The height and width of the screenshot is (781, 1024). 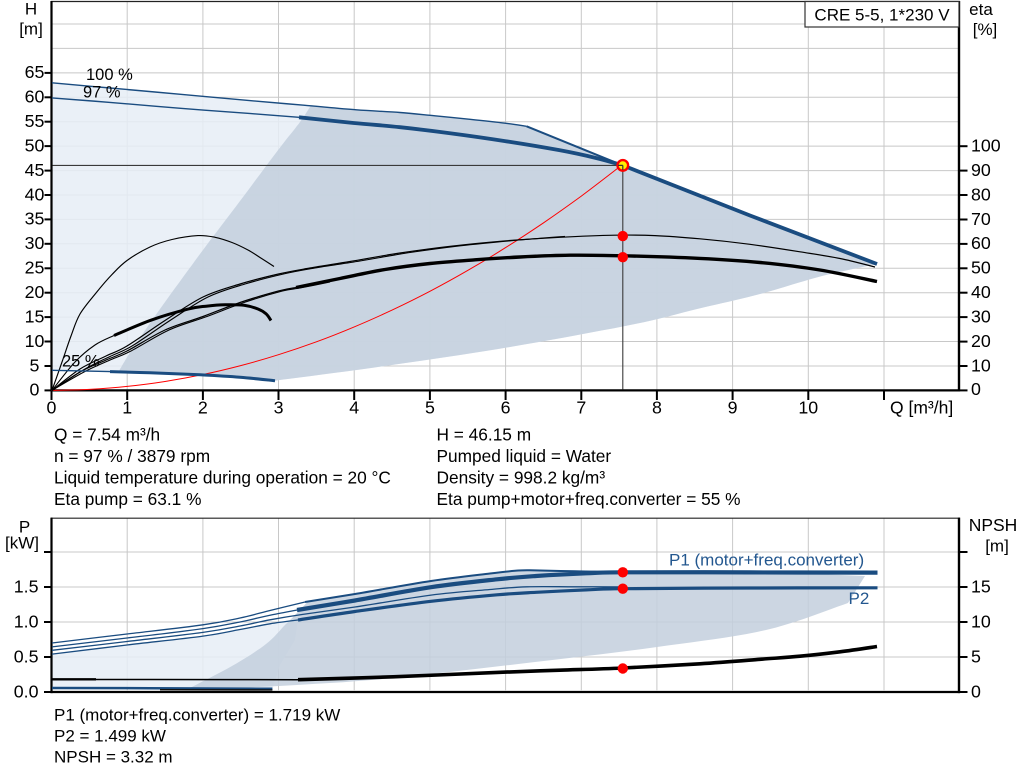 I want to click on svg-text: H, so click(x=31, y=9).